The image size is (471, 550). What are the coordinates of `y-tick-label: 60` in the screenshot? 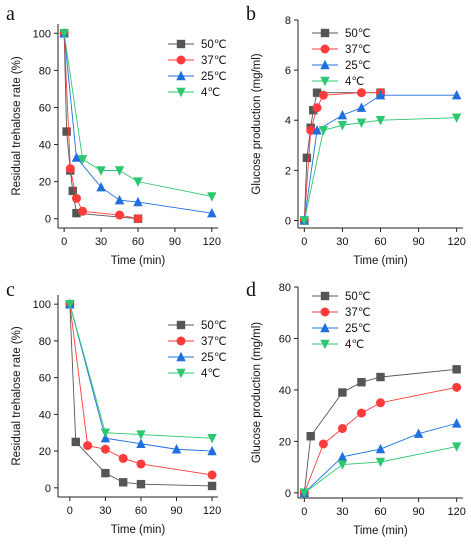 It's located at (45, 108).